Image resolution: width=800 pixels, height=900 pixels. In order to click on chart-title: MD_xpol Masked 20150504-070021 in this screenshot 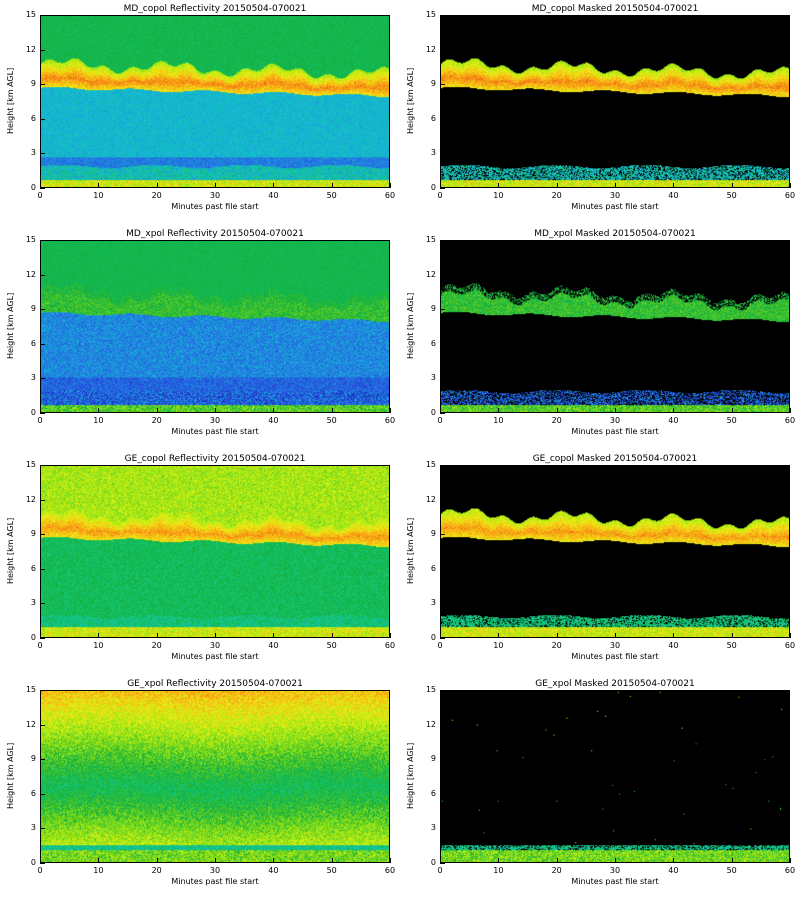, I will do `click(615, 234)`.